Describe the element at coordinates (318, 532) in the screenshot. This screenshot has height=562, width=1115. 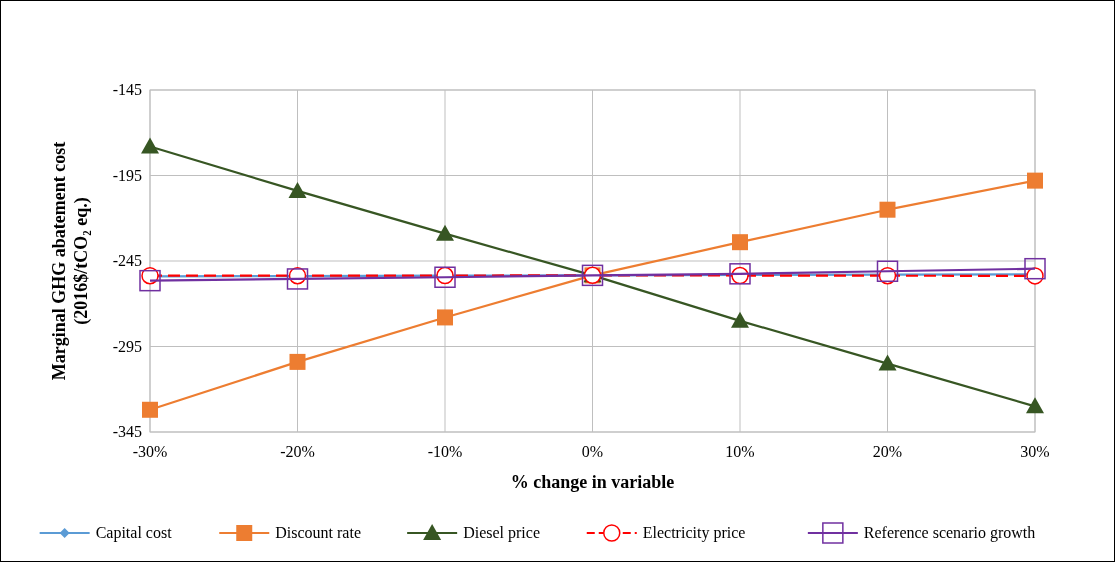
I see `legend-label: Discount rate` at that location.